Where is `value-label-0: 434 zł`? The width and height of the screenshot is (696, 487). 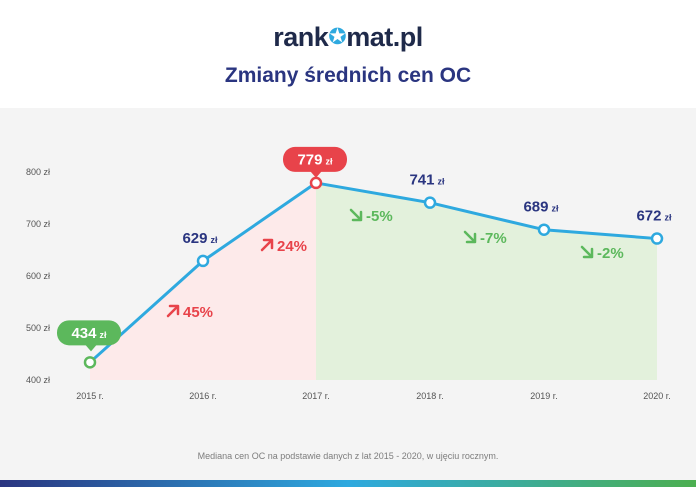 value-label-0: 434 zł is located at coordinates (89, 333).